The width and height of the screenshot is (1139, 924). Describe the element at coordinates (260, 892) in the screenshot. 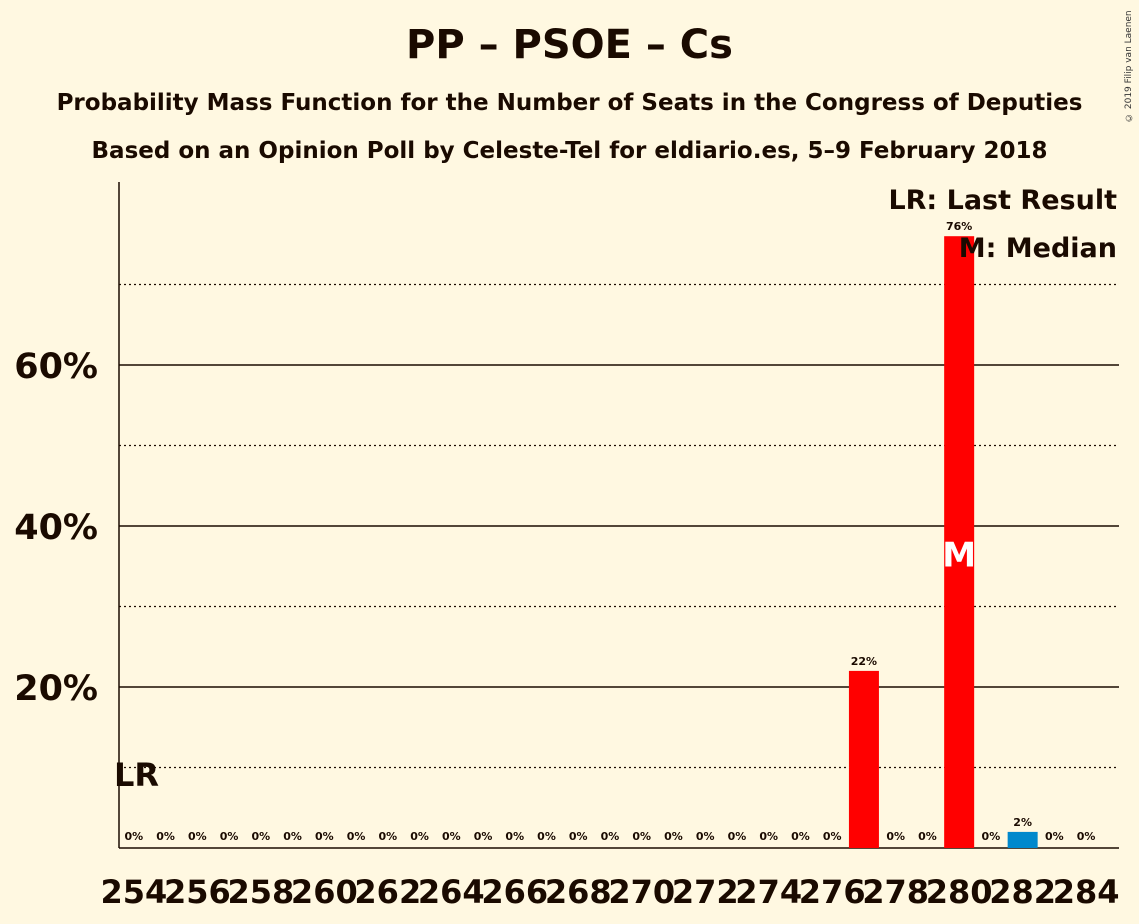

I see `x-tick-label: 258` at that location.